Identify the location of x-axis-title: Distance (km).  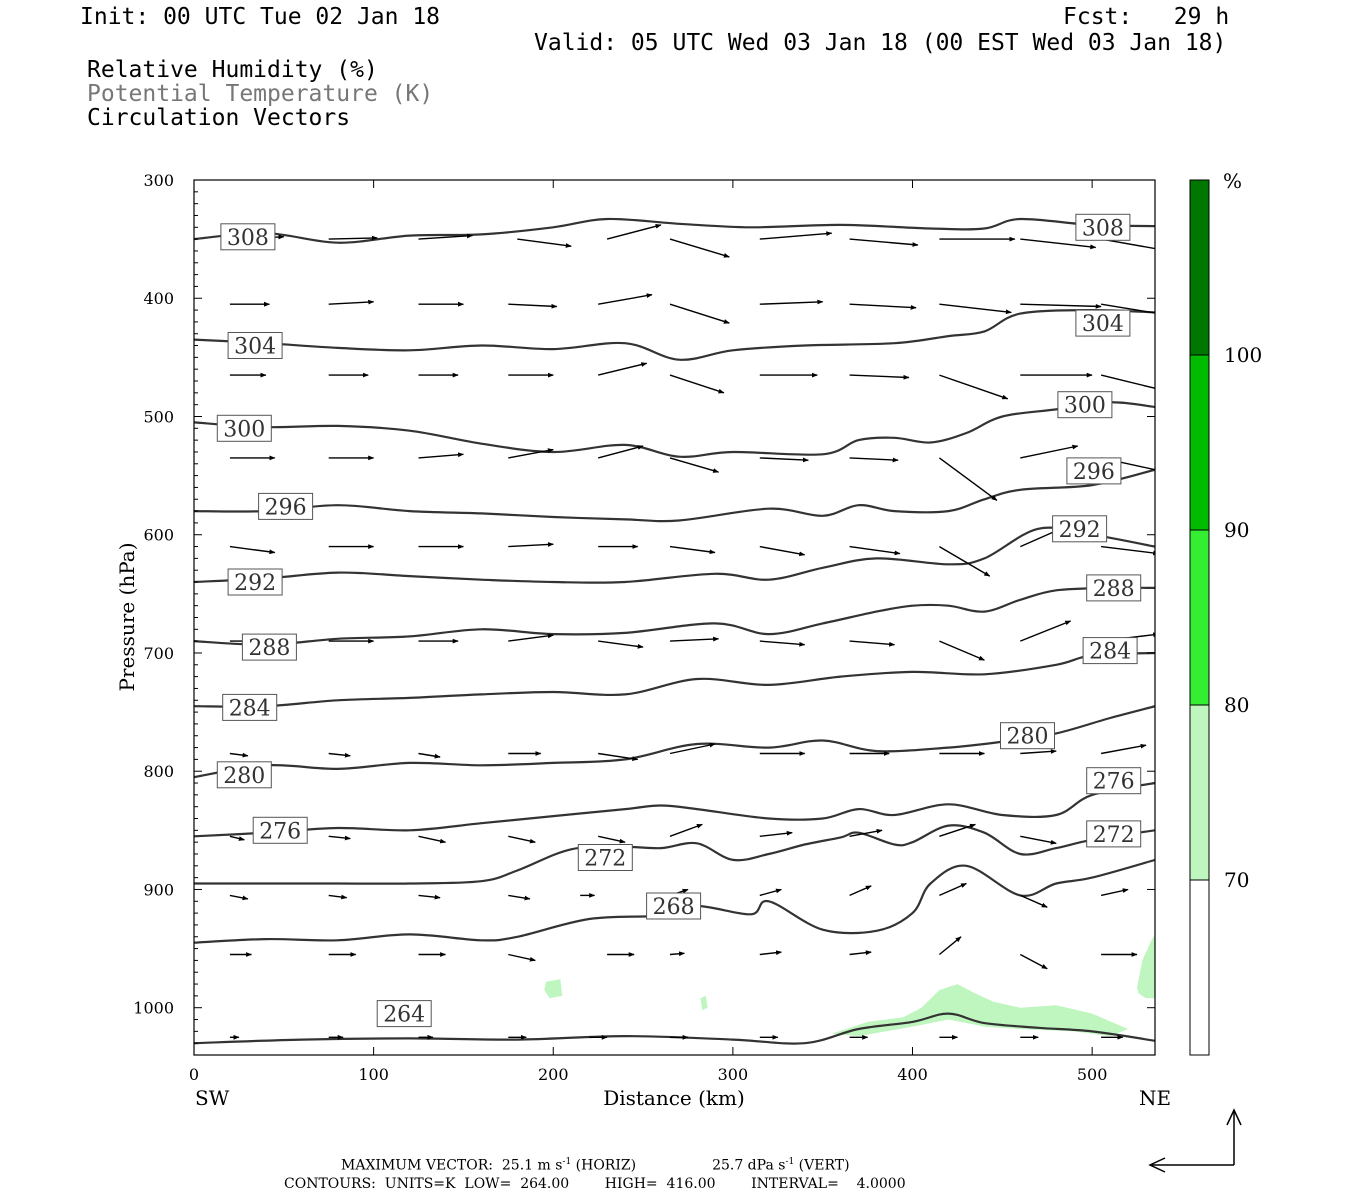
(674, 1098).